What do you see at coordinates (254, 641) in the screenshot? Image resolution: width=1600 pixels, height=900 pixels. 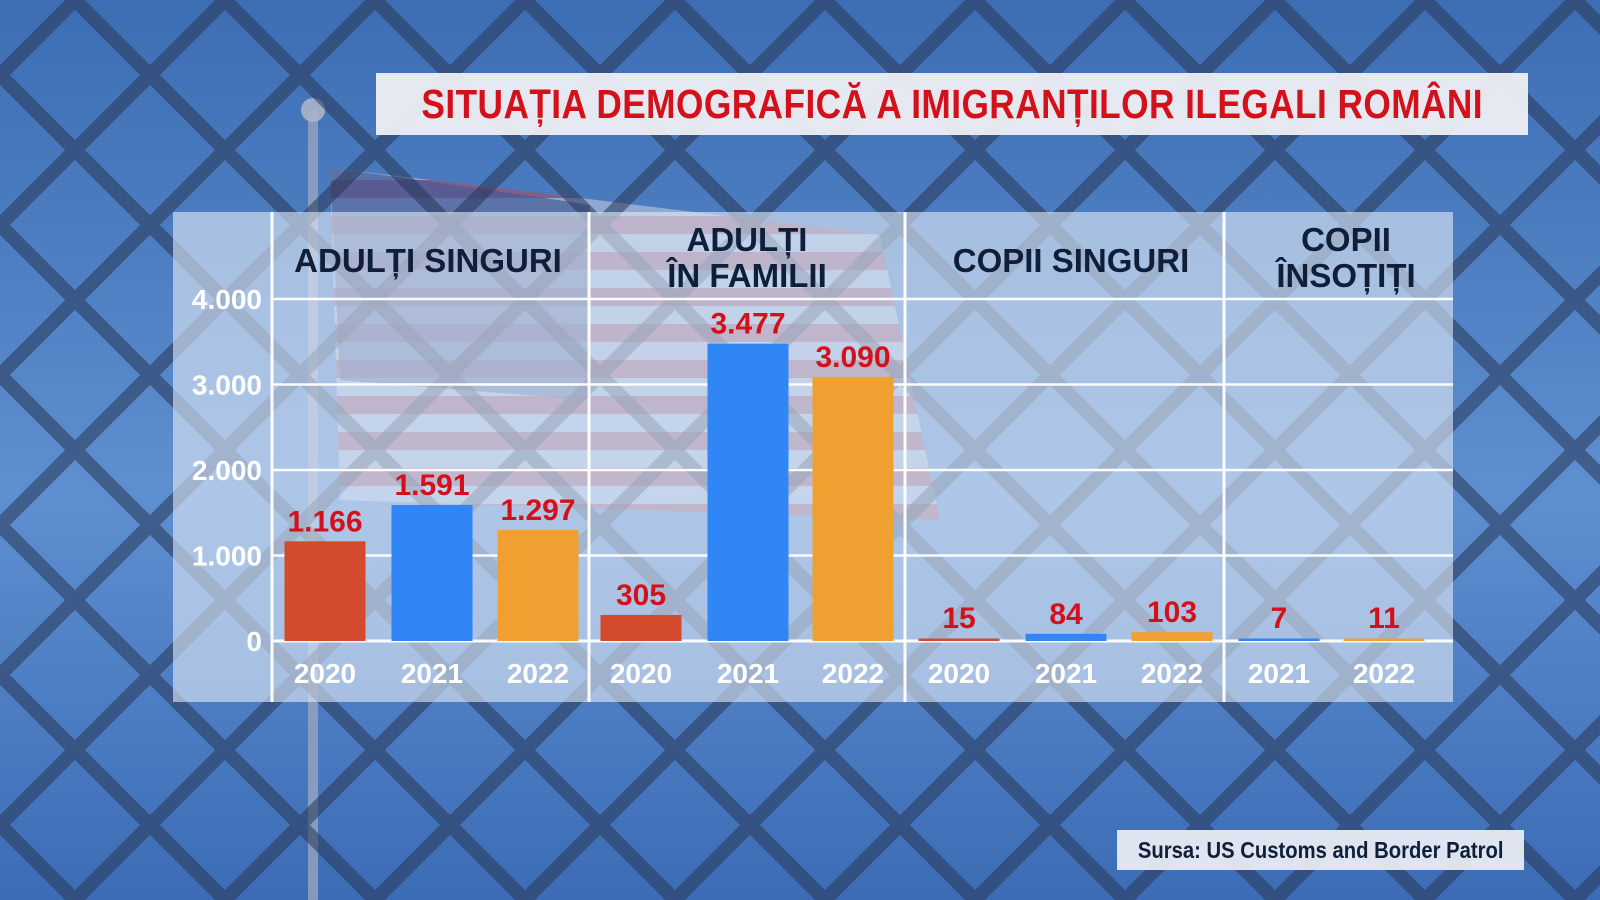 I see `y-tick-label: 0` at bounding box center [254, 641].